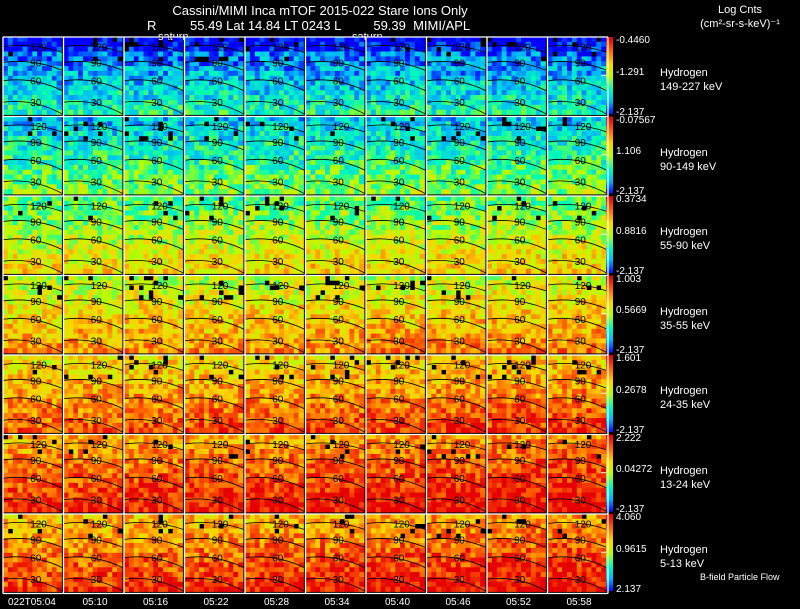 The image size is (800, 609). I want to click on colorbar-step, so click(609, 105).